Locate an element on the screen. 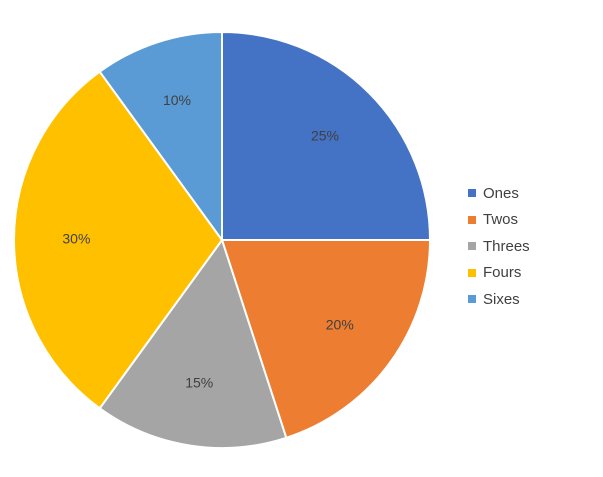 The image size is (603, 477). legend-item-fours: Fours is located at coordinates (499, 273).